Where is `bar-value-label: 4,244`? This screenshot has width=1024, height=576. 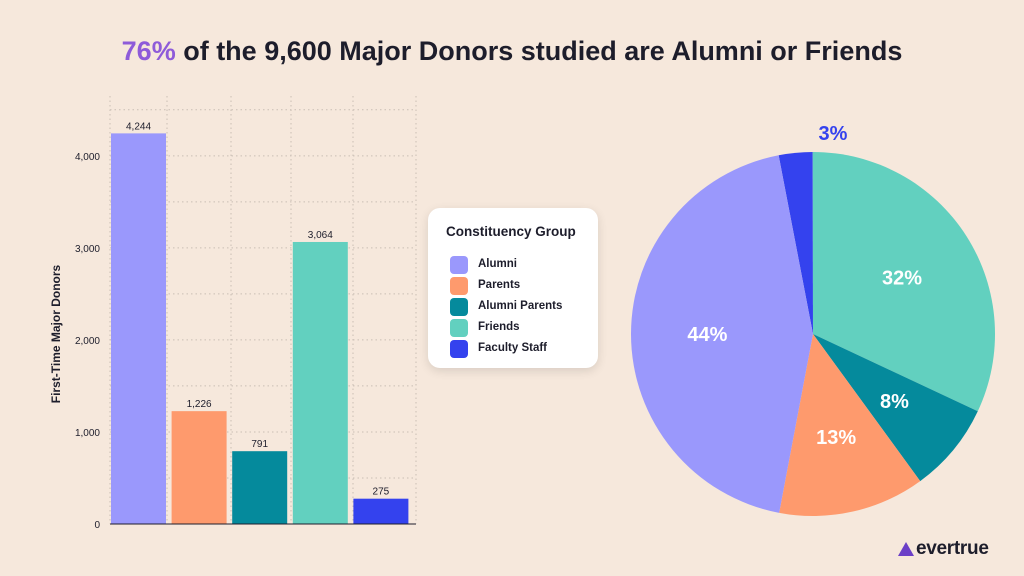 bar-value-label: 4,244 is located at coordinates (138, 126).